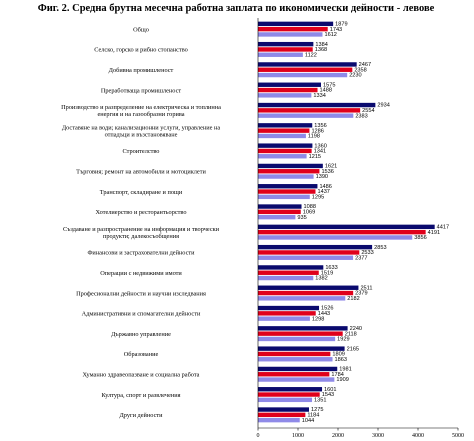 The width and height of the screenshot is (474, 441). I want to click on data-label: 2511, so click(366, 288).